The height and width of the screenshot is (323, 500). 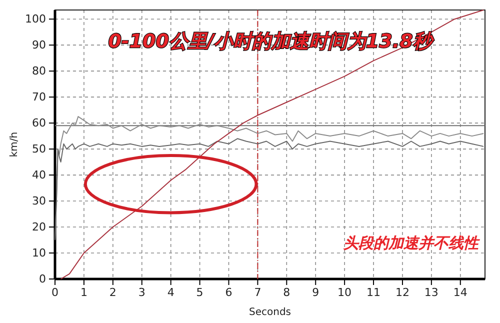 I want to click on x-tick-label: 13, so click(x=431, y=292).